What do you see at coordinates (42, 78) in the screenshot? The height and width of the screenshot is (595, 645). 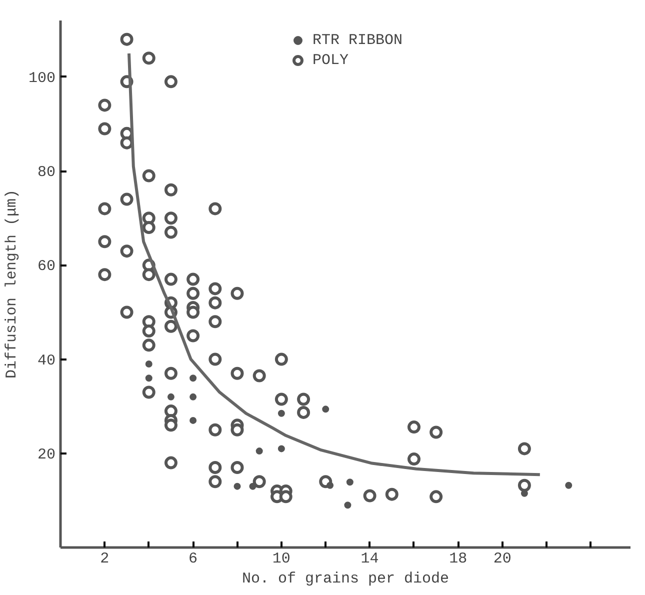 I see `y-tick-label: 100` at bounding box center [42, 78].